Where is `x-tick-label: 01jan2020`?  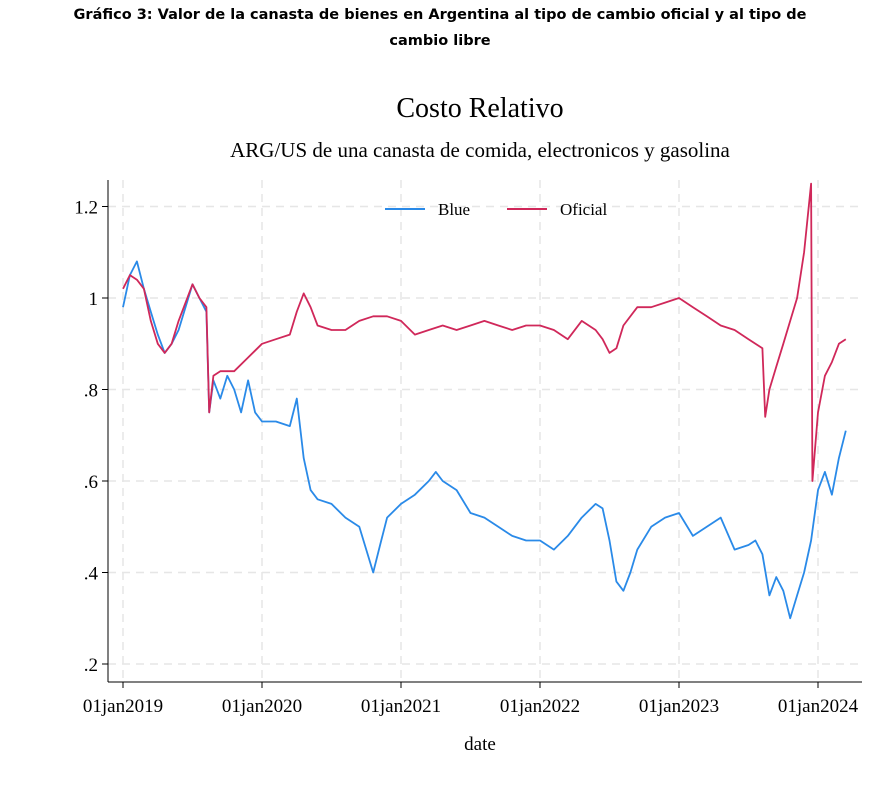
x-tick-label: 01jan2020 is located at coordinates (262, 706).